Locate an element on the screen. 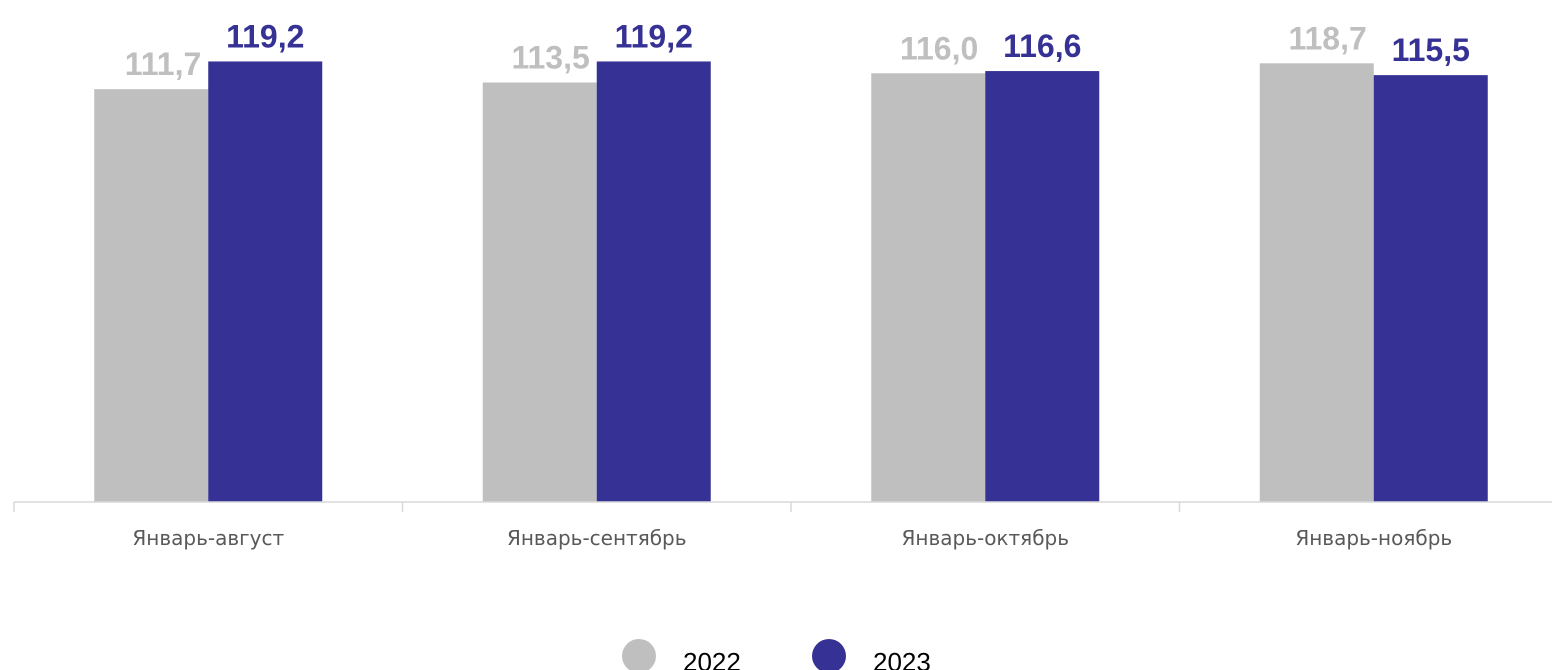  category-label: Январь-ноябрь is located at coordinates (1373, 538).